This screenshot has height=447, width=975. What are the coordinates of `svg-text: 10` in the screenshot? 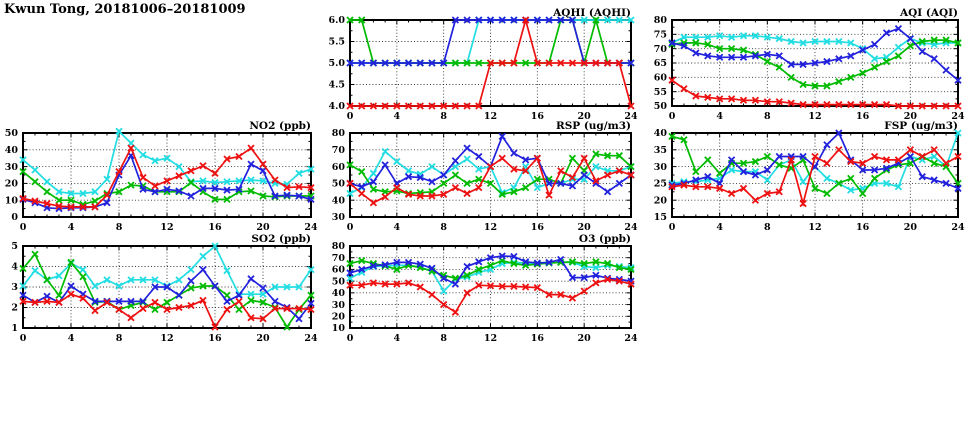 It's located at (339, 328).